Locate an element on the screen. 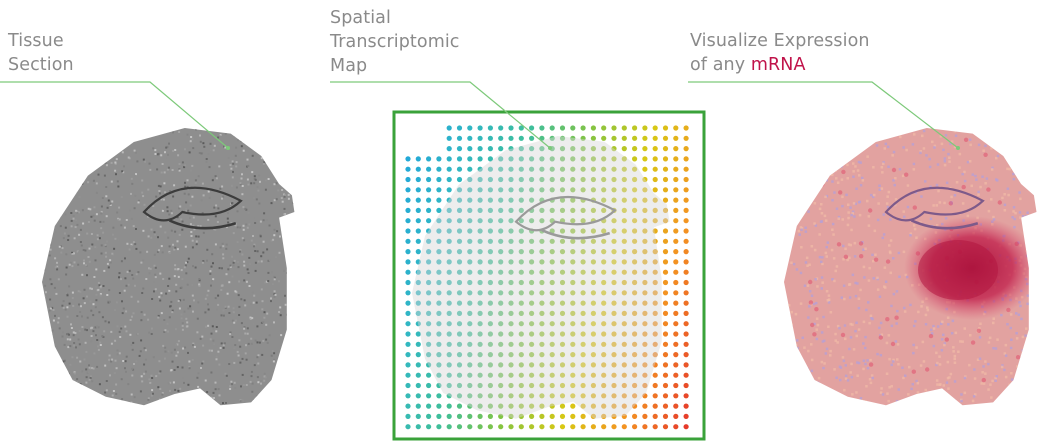  spatial-label-line3: Map is located at coordinates (349, 66).